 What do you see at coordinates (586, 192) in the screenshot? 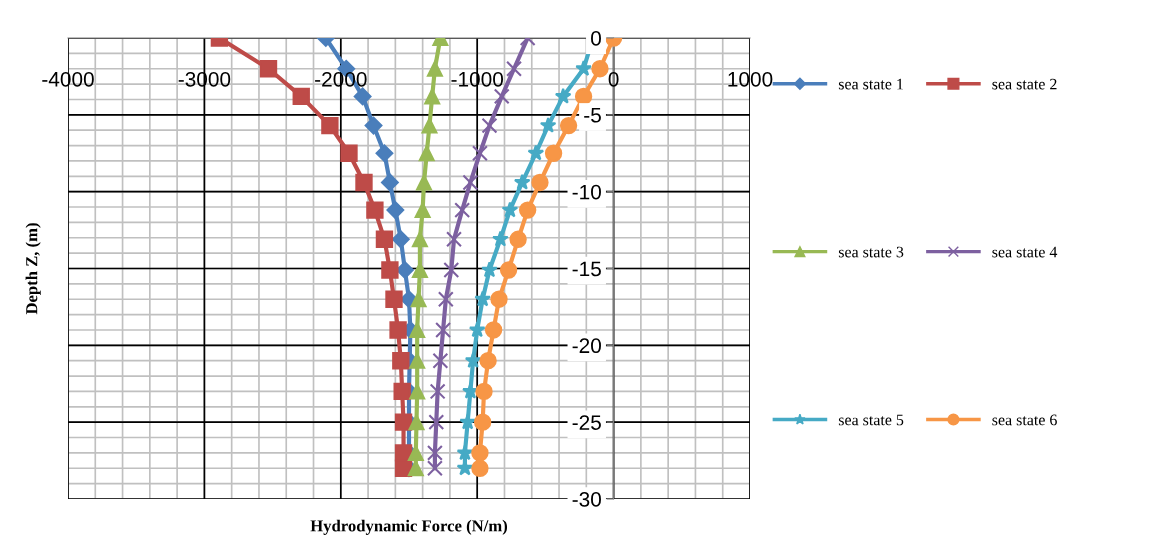
I see `y-tick-label: -10` at bounding box center [586, 192].